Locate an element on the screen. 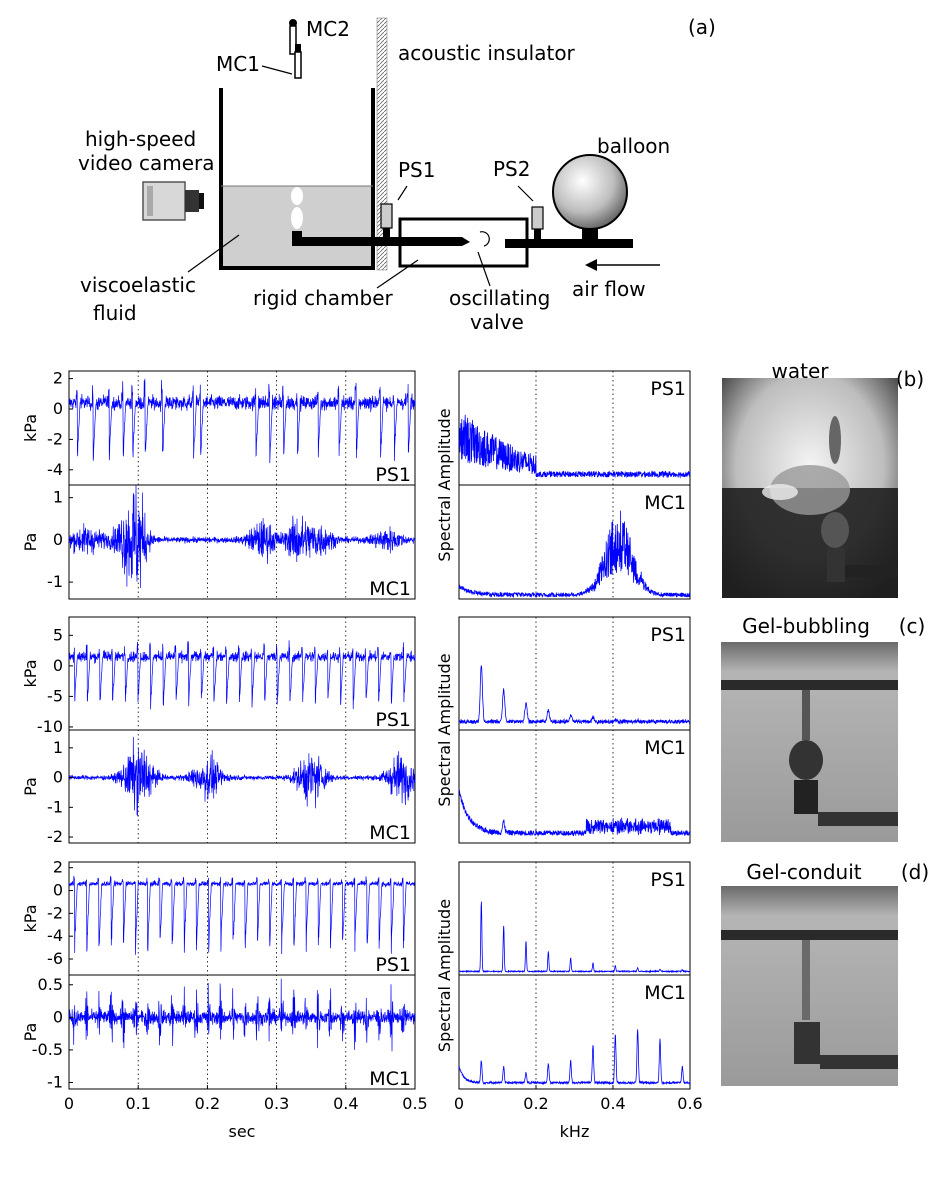 Image resolution: width=935 pixels, height=1177 pixels. y-tick-label: 5 is located at coordinates (58, 634).